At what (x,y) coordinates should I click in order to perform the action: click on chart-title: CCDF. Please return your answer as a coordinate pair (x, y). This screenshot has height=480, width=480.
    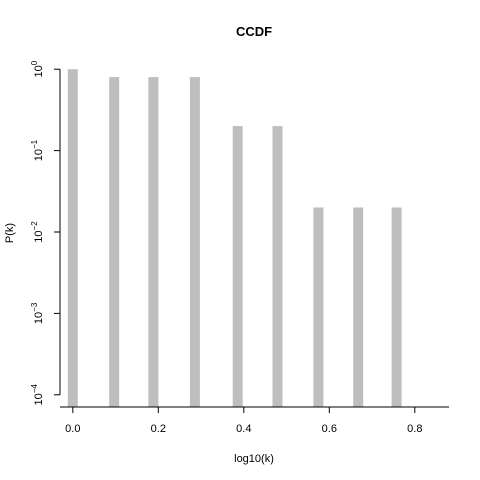
    Looking at the image, I should click on (254, 31).